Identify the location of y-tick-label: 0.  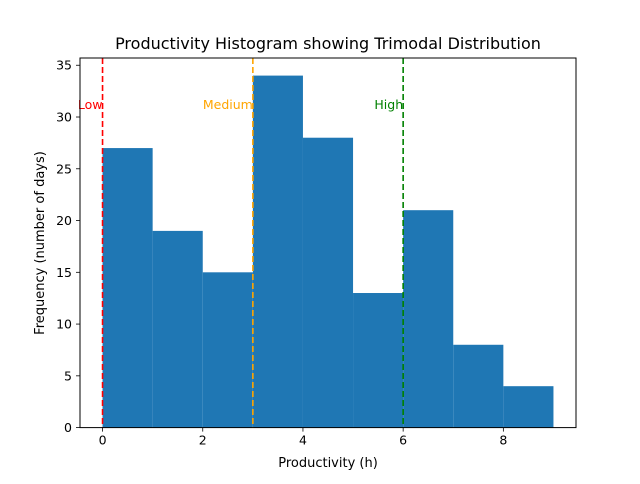
(68, 427).